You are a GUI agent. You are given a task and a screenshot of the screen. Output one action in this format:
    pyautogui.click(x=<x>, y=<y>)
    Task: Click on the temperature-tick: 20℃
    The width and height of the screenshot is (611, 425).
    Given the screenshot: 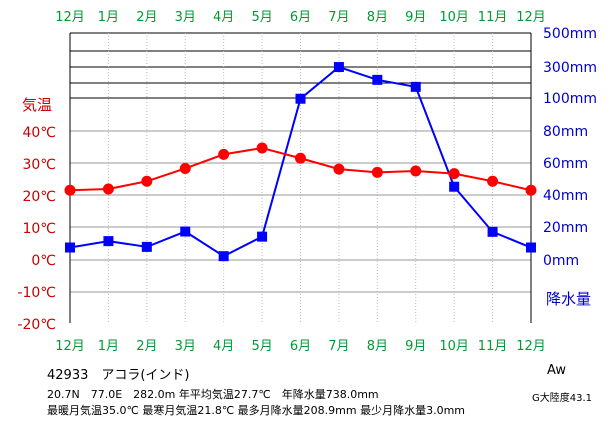 What is the action you would take?
    pyautogui.click(x=39, y=197)
    